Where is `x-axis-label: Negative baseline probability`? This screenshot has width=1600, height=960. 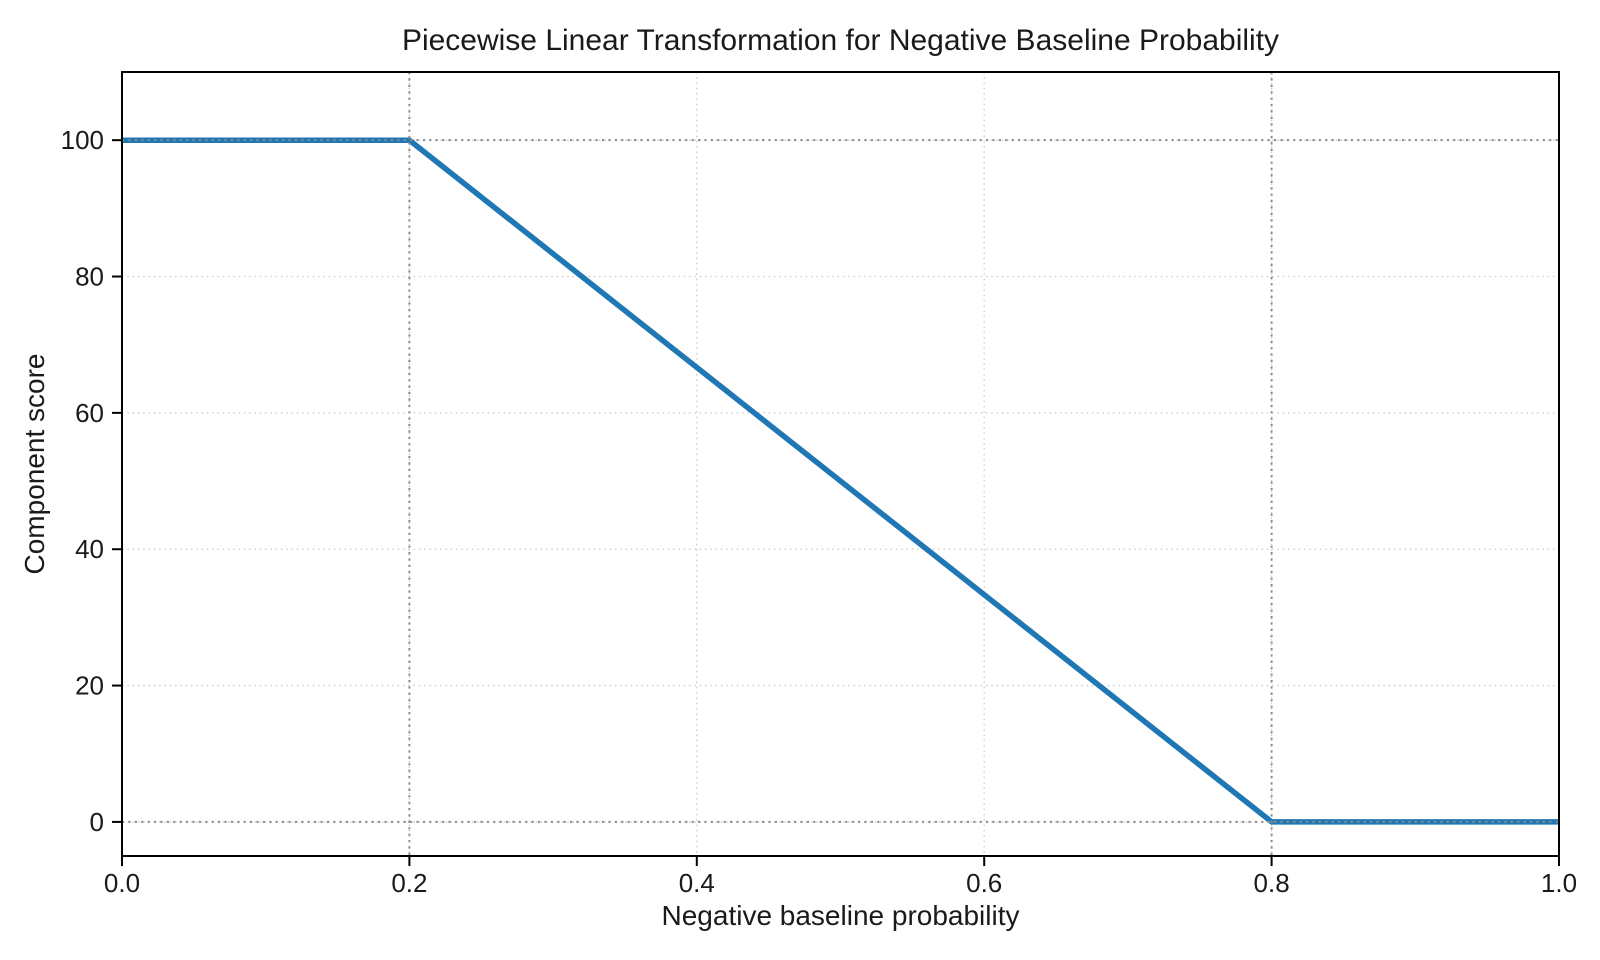 x-axis-label: Negative baseline probability is located at coordinates (841, 915).